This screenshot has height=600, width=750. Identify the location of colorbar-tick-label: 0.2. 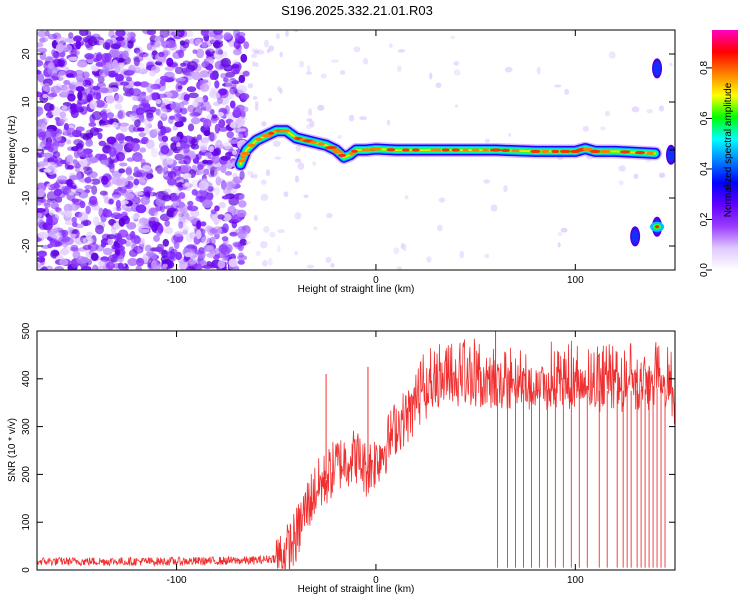
(704, 219).